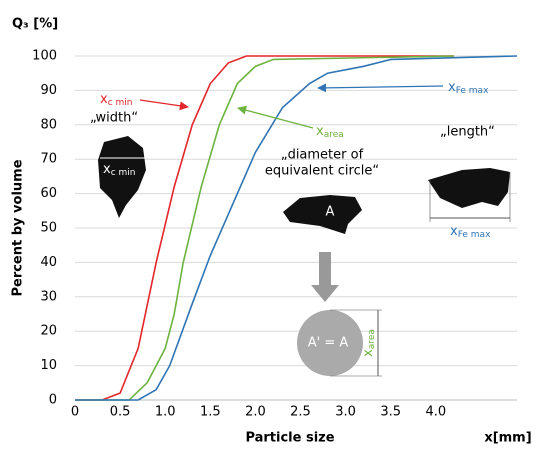 The image size is (544, 449). What do you see at coordinates (330, 212) in the screenshot?
I see `annotation: A` at bounding box center [330, 212].